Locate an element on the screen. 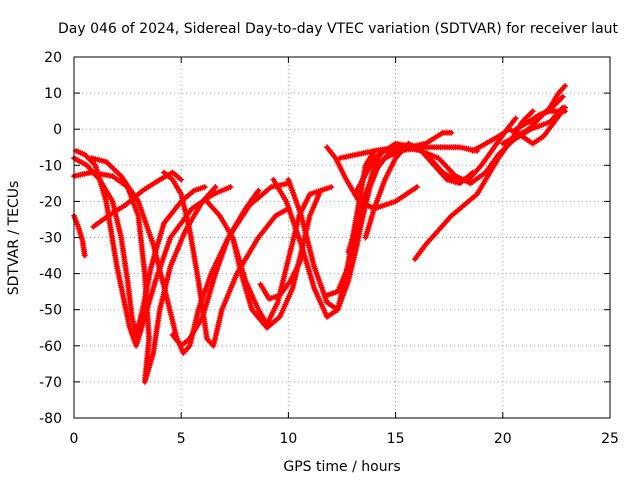 The width and height of the screenshot is (640, 480). series-sat-e is located at coordinates (137, 199).